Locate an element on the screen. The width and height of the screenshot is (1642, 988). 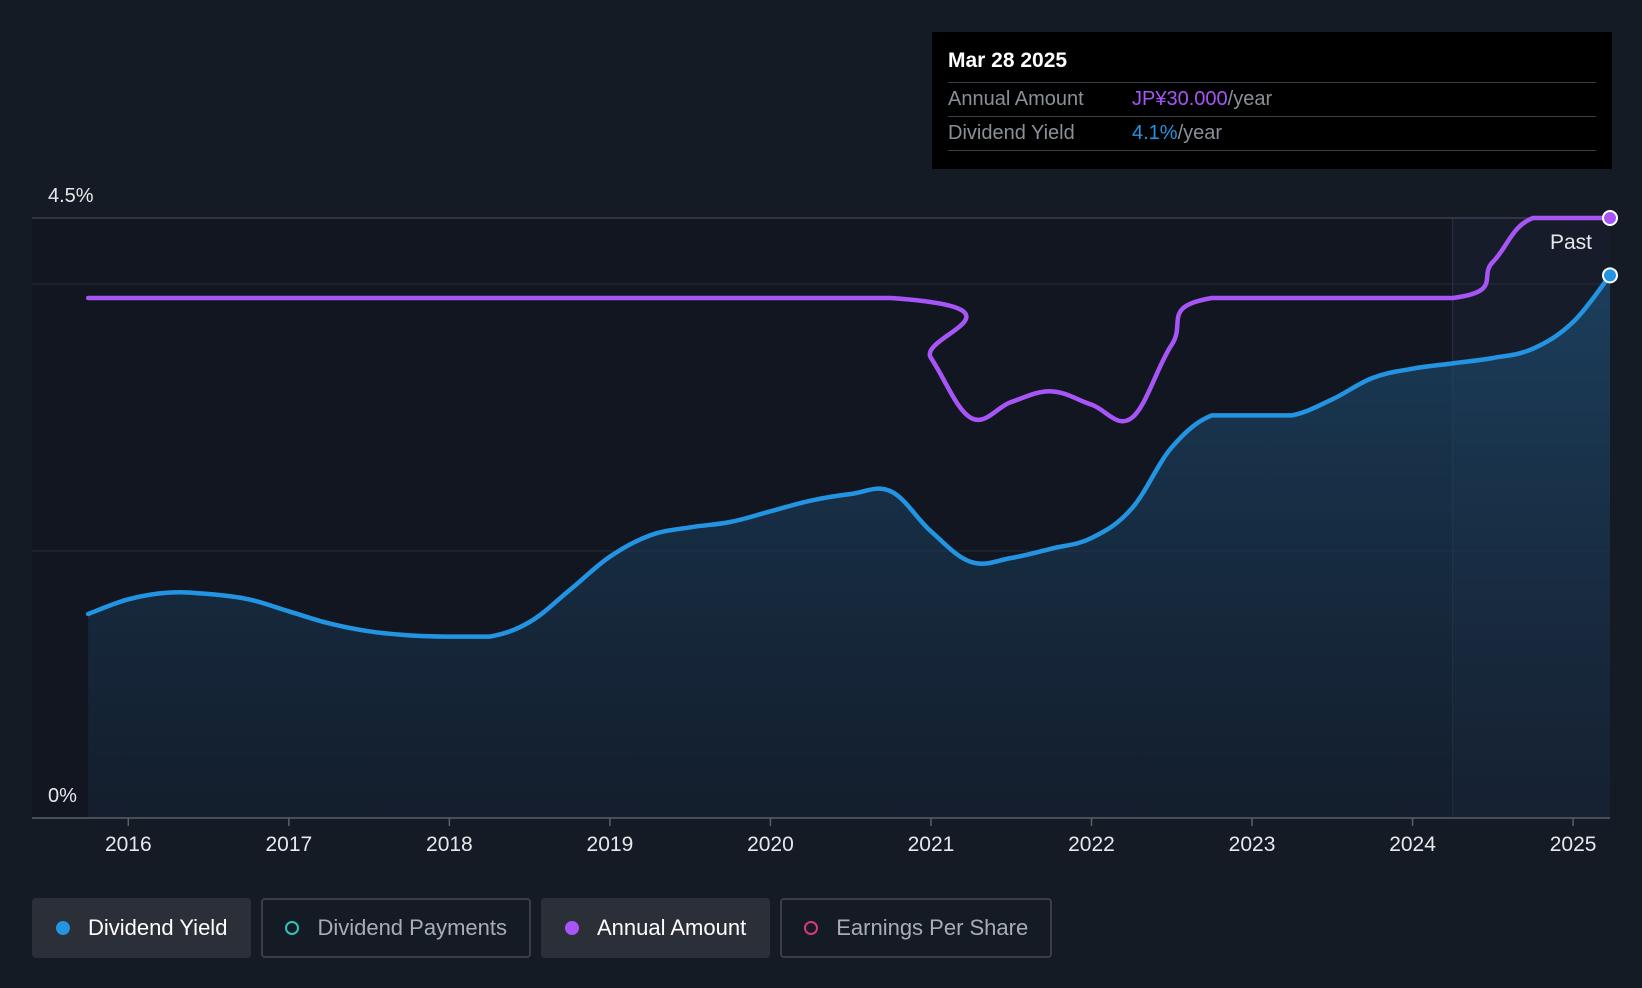
x-tick-label: 2019 is located at coordinates (610, 844).